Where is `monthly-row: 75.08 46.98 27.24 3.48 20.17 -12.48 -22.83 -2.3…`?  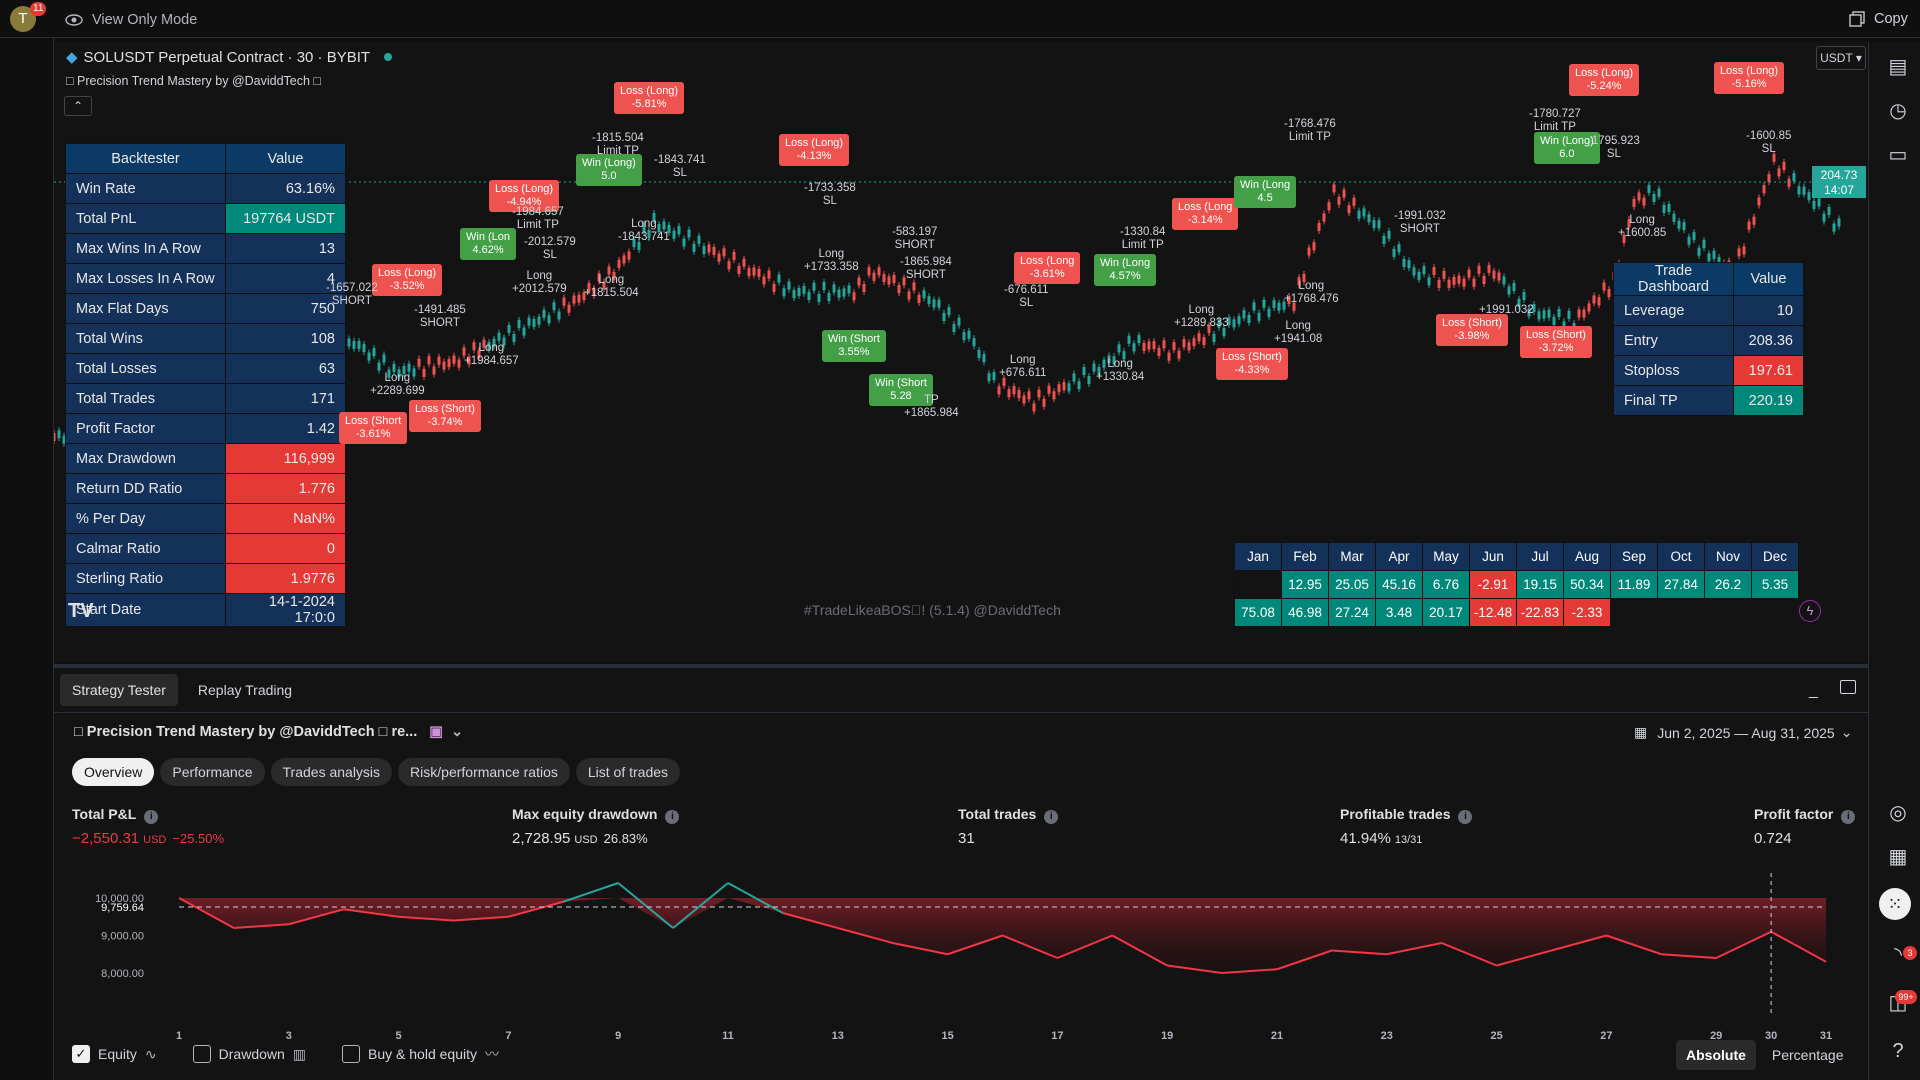 monthly-row: 75.08 46.98 27.24 3.48 20.17 -12.48 -22.83 -2.3… is located at coordinates (1516, 612).